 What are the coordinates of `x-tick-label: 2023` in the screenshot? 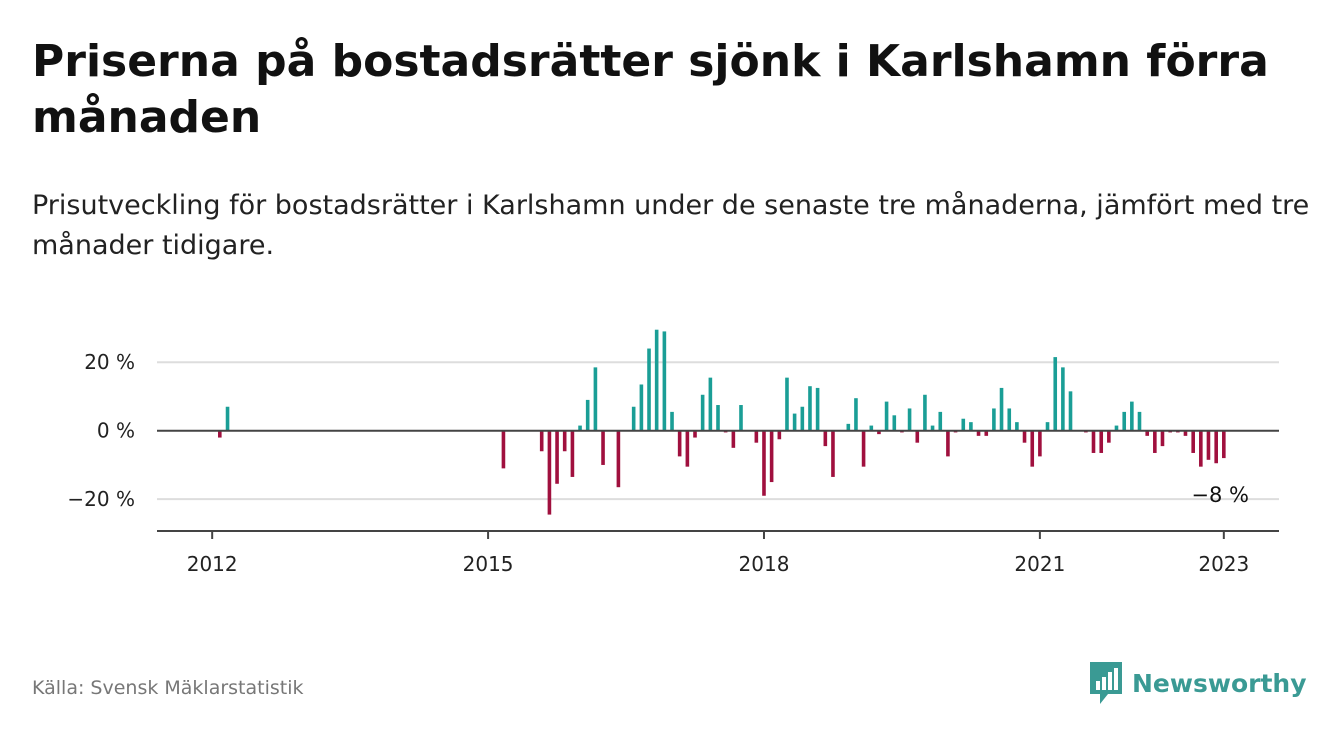 It's located at (1223, 564).